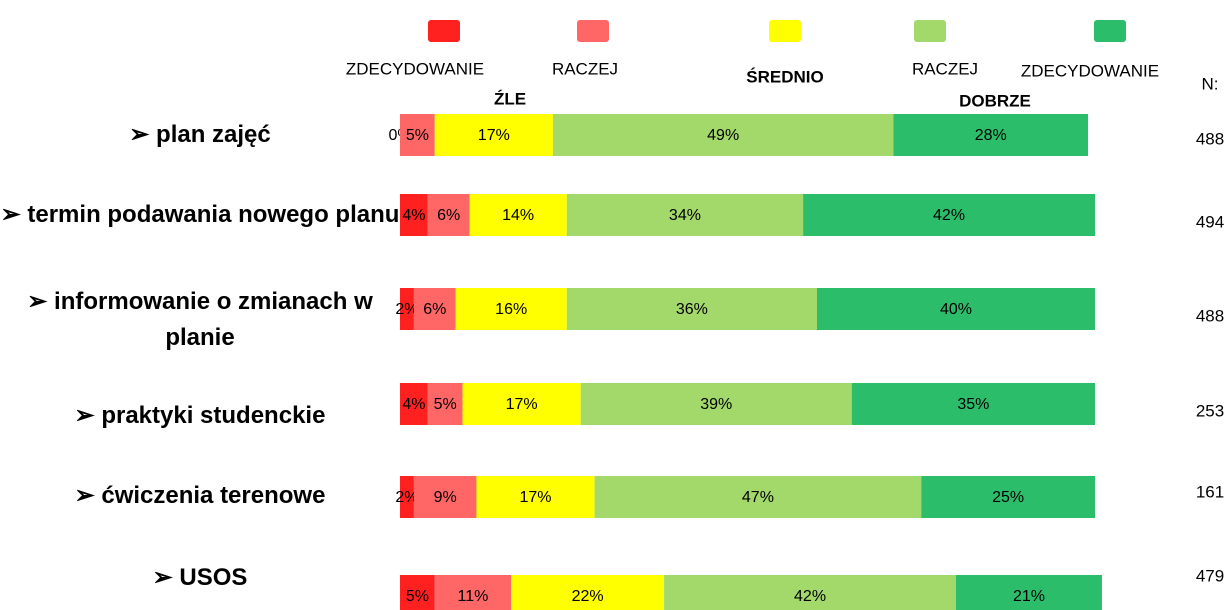 This screenshot has width=1226, height=610. Describe the element at coordinates (200, 496) in the screenshot. I see `category-label: ćwiczenia terenowe` at that location.